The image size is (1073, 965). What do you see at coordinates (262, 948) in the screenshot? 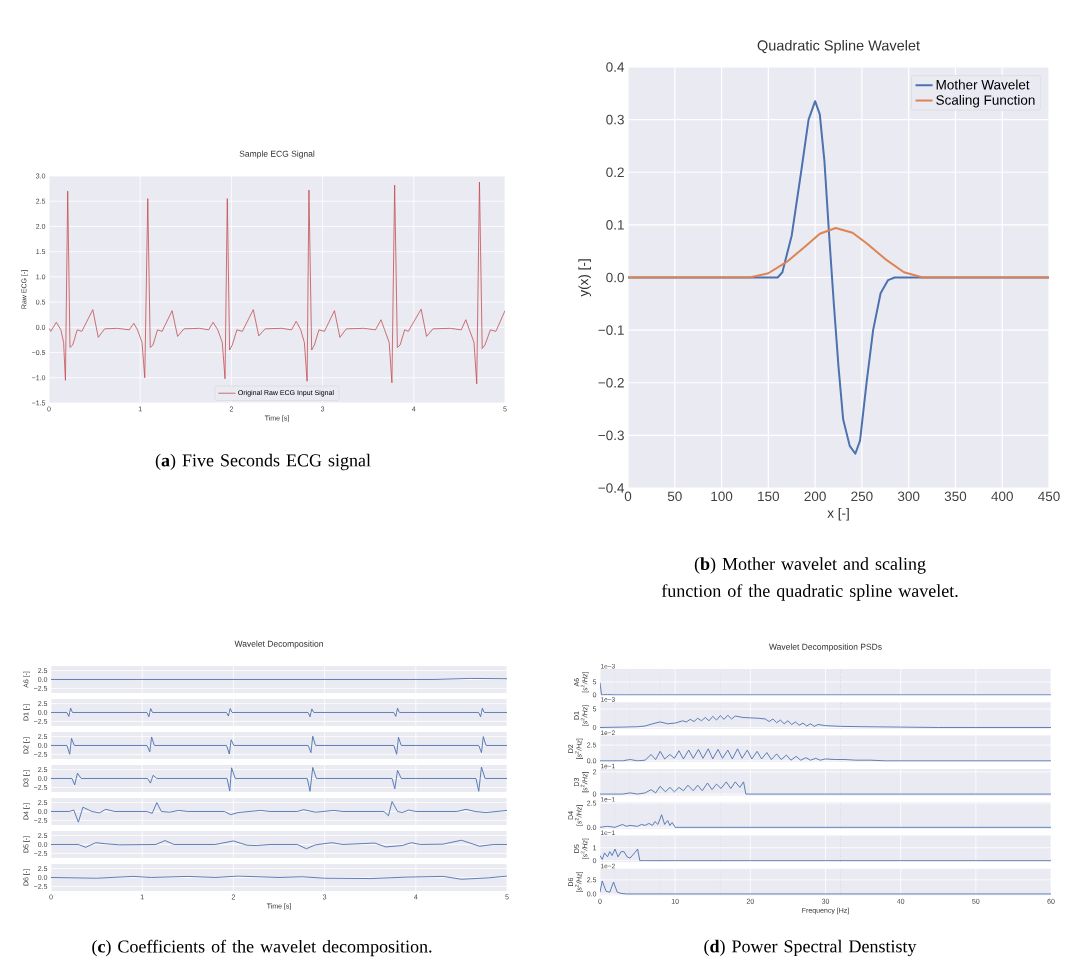
I see `text: (c) Coefficients of the wavelet decomposition.` at bounding box center [262, 948].